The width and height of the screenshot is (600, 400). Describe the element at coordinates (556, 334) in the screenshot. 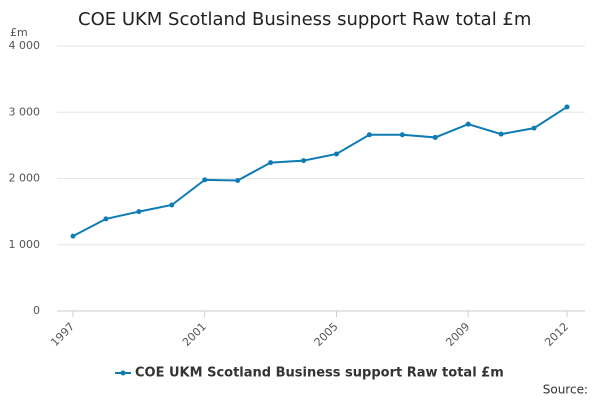

I see `x-tick-label: 2012` at that location.